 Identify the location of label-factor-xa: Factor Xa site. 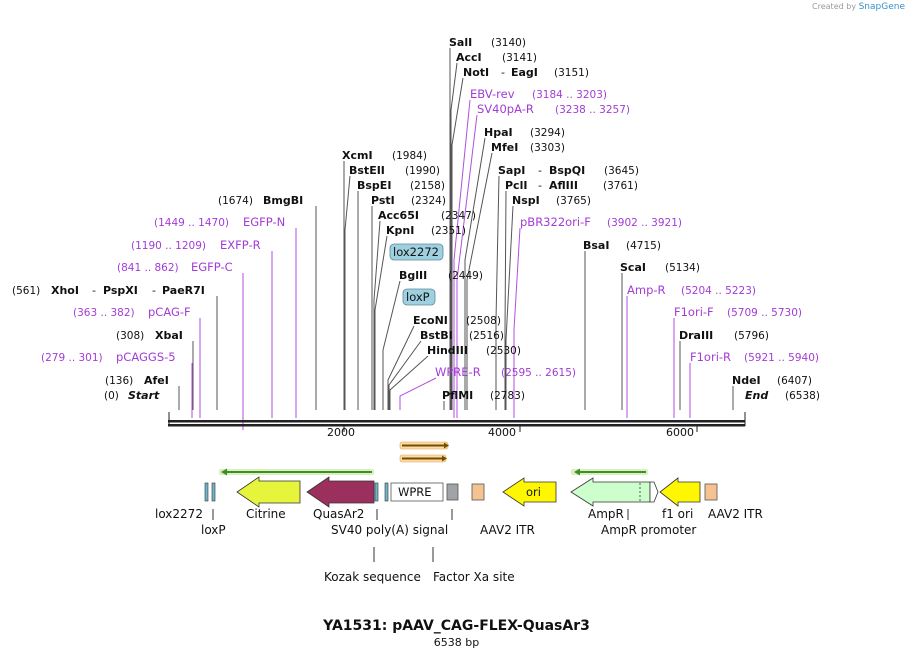
(474, 577).